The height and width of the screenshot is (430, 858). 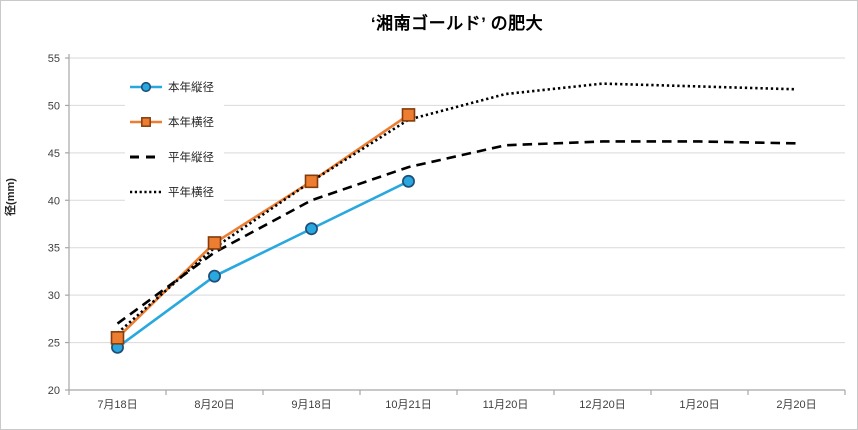 What do you see at coordinates (54, 296) in the screenshot?
I see `y-tick-label: 30` at bounding box center [54, 296].